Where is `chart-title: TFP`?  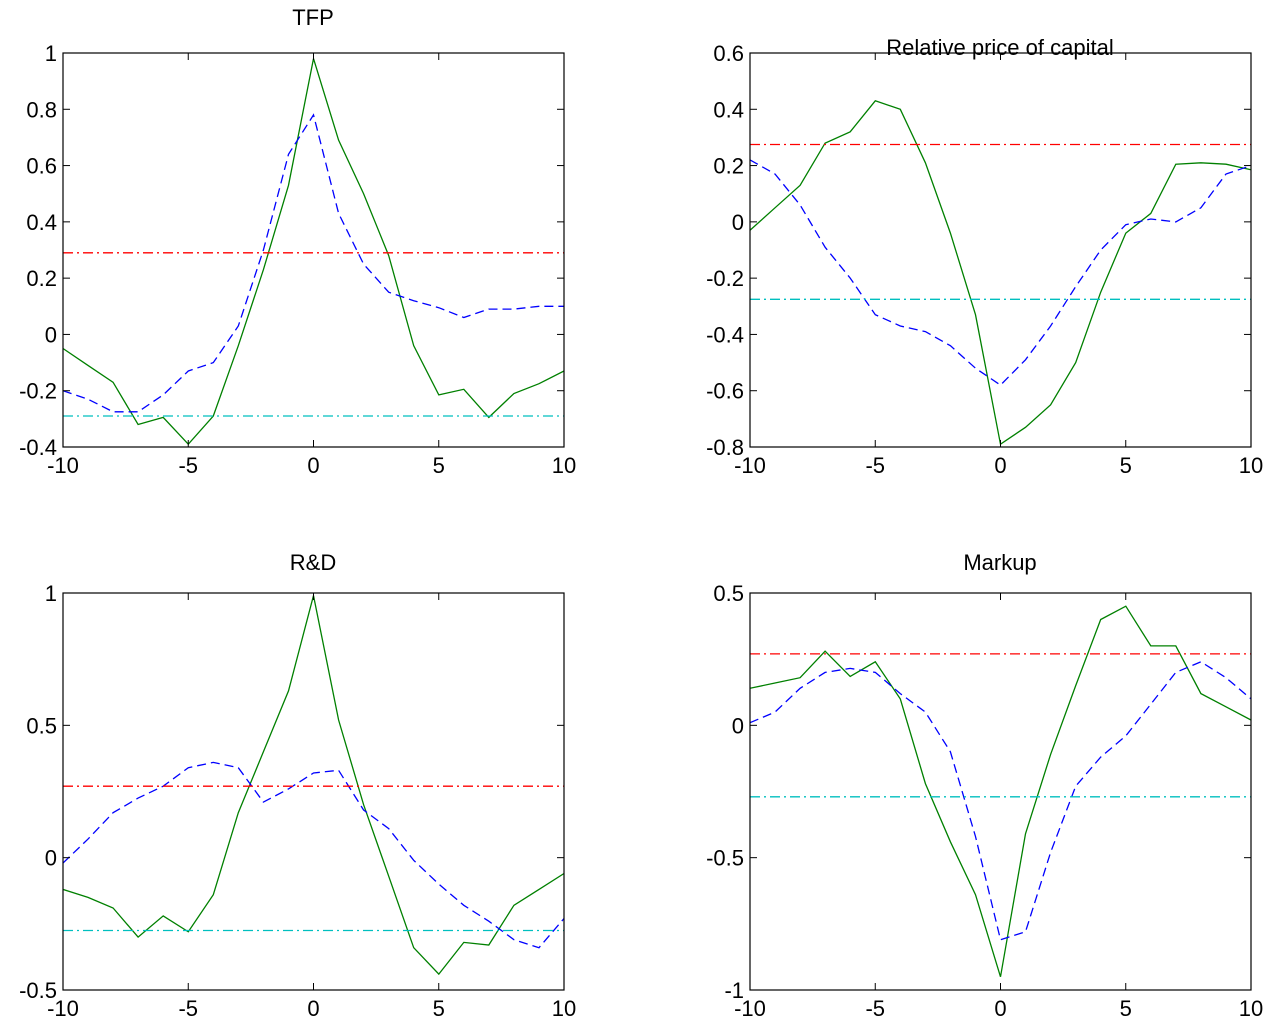 chart-title: TFP is located at coordinates (313, 17).